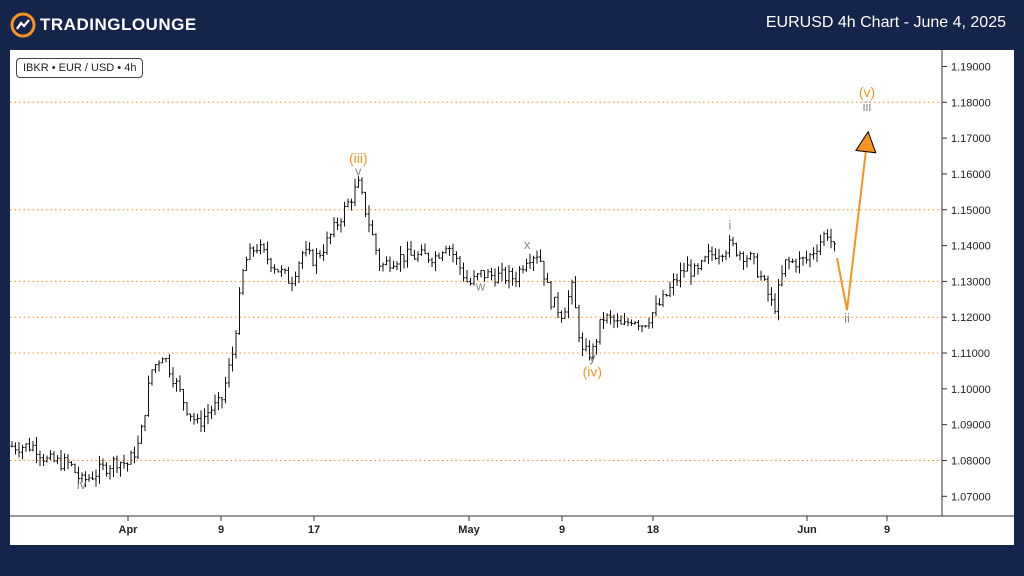 The image size is (1024, 576). I want to click on y-tick-label: 1.16000, so click(971, 175).